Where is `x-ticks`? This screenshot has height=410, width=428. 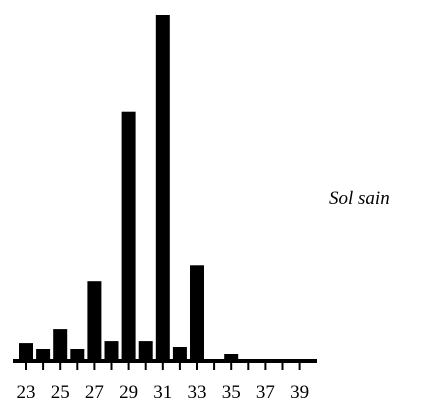
x-ticks is located at coordinates (163, 365).